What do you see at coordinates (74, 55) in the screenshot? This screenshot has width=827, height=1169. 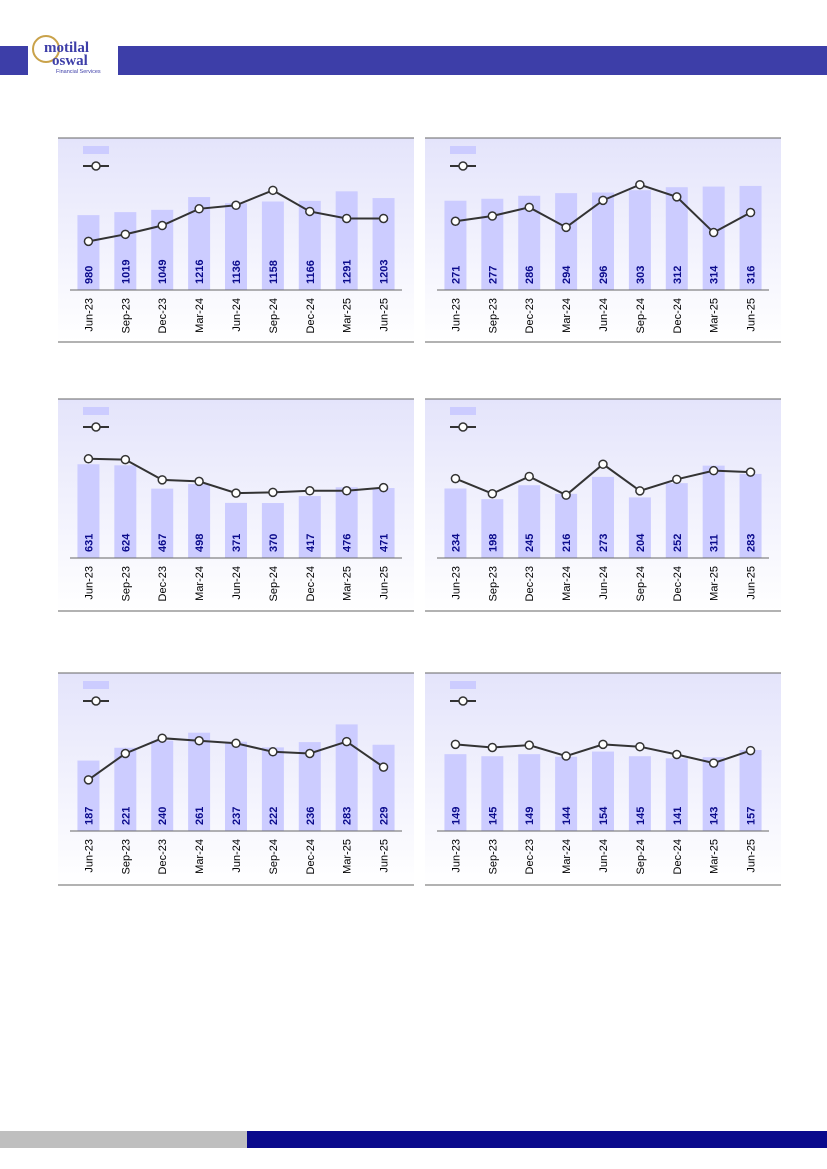 I see `brand-logo: motilal oswal Financial Services` at bounding box center [74, 55].